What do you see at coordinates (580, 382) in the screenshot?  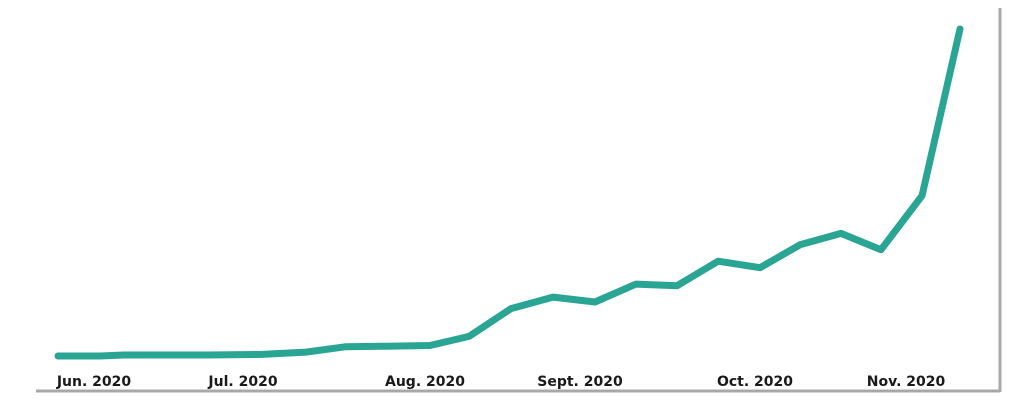 I see `x-tick-label: Sept. 2020` at bounding box center [580, 382].